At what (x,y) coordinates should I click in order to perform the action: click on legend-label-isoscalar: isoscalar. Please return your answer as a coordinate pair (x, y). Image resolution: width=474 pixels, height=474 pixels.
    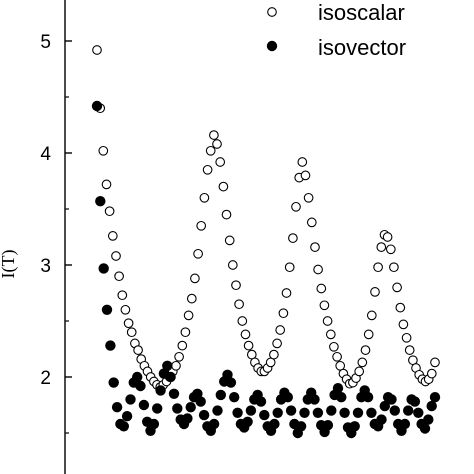
    Looking at the image, I should click on (361, 12).